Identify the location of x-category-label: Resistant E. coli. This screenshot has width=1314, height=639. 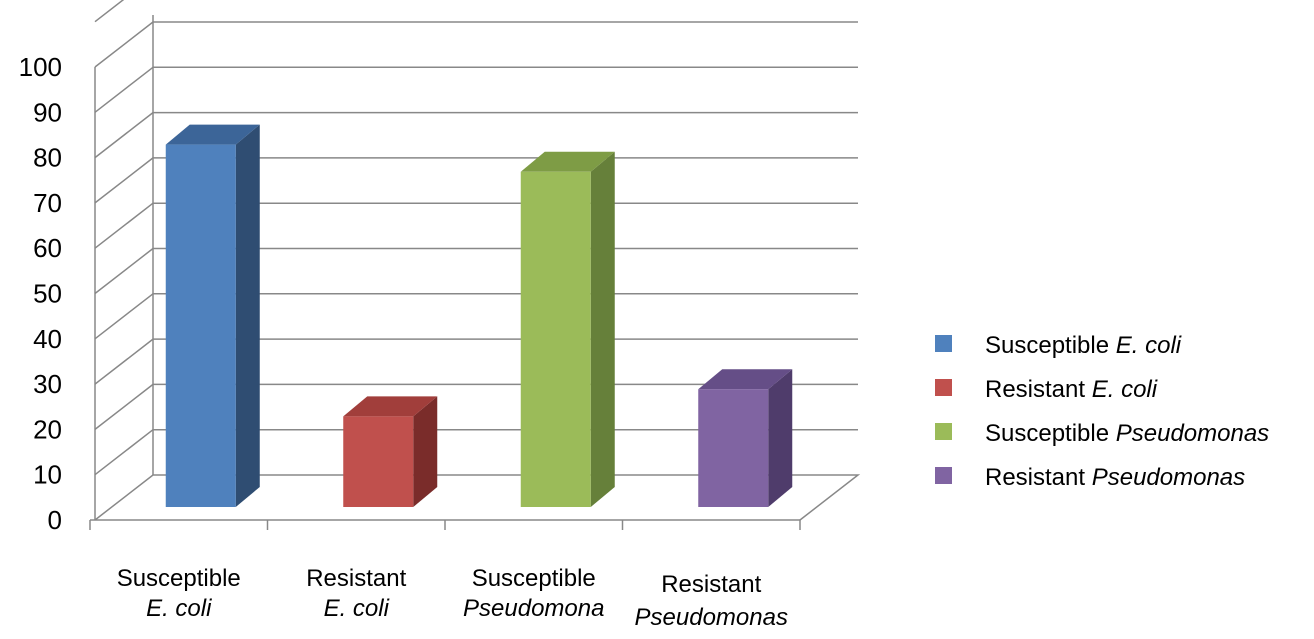
(356, 593).